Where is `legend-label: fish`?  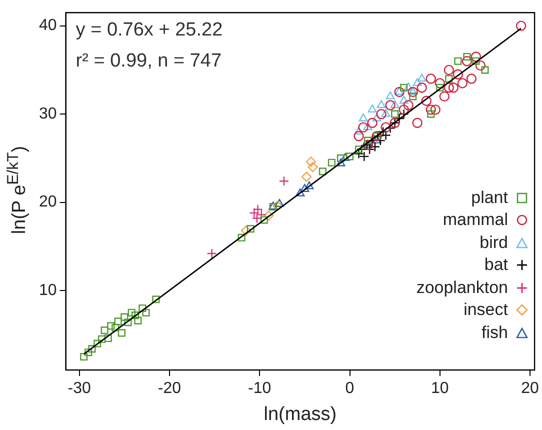
legend-label: fish is located at coordinates (495, 332).